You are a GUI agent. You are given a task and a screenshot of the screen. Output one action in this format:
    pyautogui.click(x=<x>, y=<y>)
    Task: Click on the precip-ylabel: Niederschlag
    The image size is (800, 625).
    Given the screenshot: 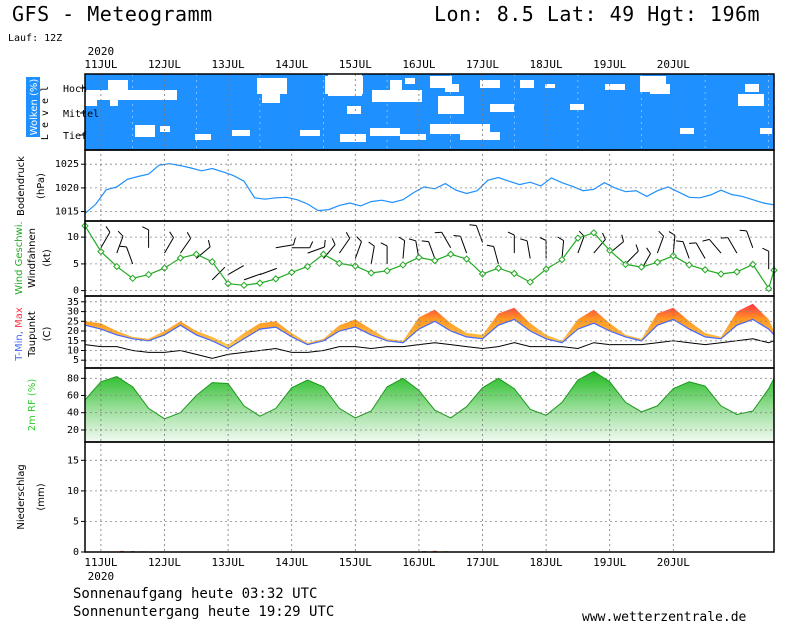 What is the action you would take?
    pyautogui.click(x=21, y=496)
    